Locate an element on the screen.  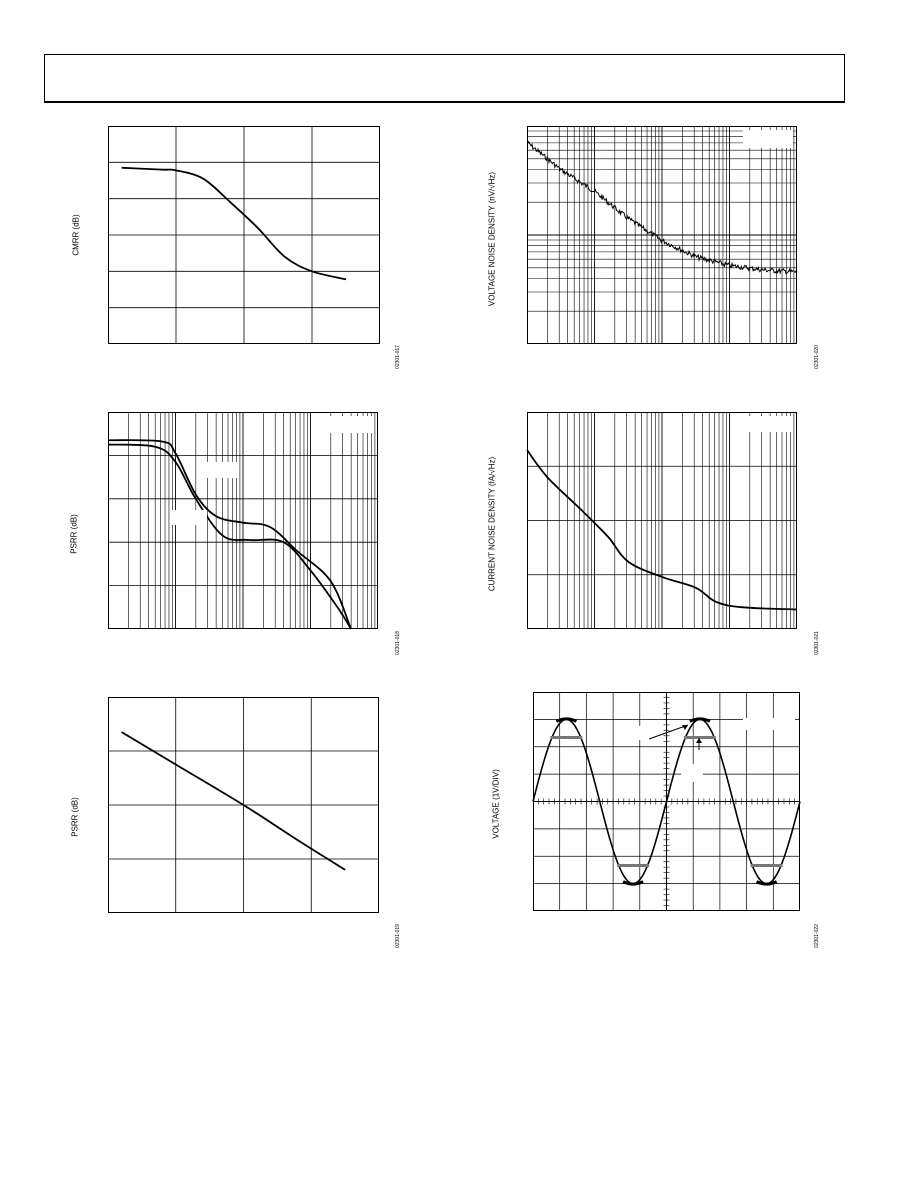
inoise-figure-number: 02301-021 is located at coordinates (817, 643).